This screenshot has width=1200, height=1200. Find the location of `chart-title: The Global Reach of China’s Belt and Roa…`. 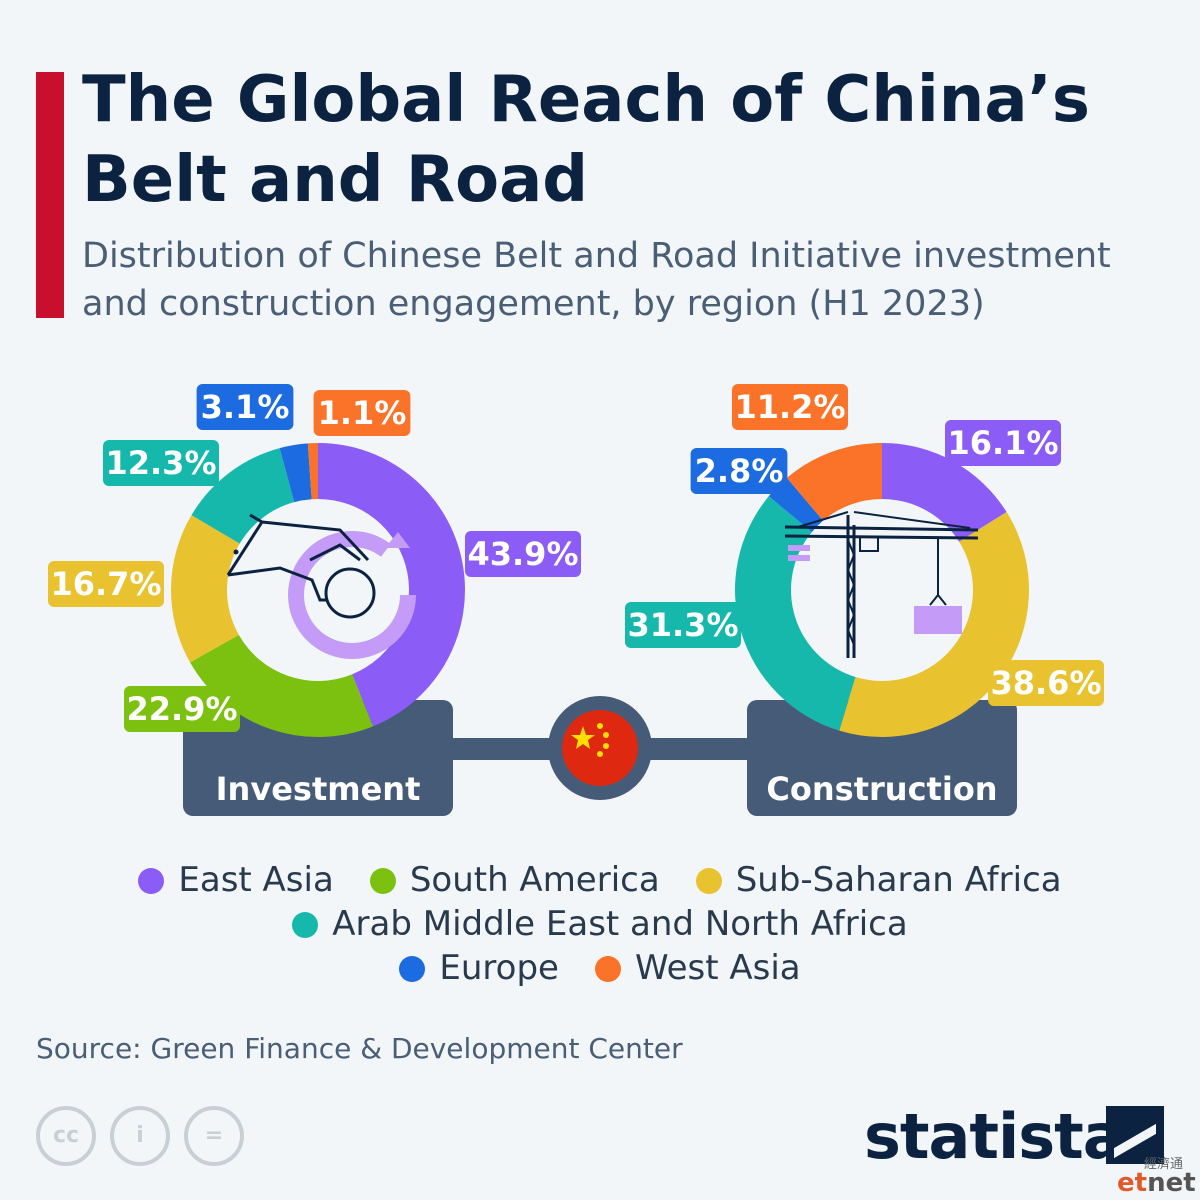

chart-title: The Global Reach of China’s Belt and Roa… is located at coordinates (586, 140).